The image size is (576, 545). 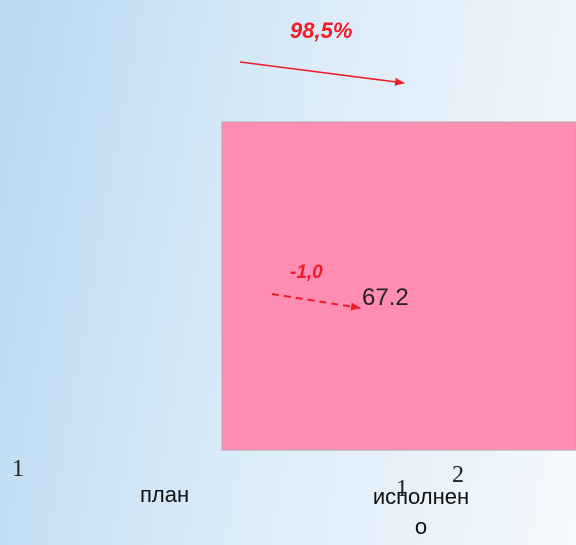 What do you see at coordinates (321, 30) in the screenshot?
I see `annotation: 98,5%` at bounding box center [321, 30].